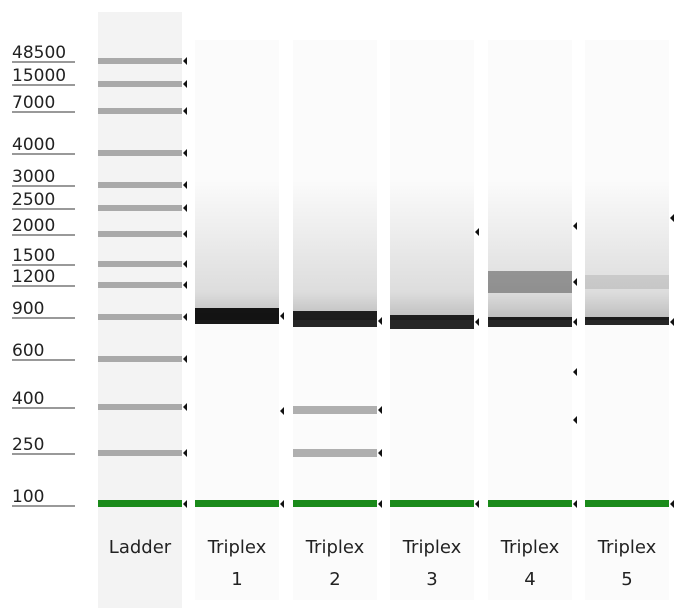 The height and width of the screenshot is (608, 674). What do you see at coordinates (140, 310) in the screenshot?
I see `lane-background` at bounding box center [140, 310].